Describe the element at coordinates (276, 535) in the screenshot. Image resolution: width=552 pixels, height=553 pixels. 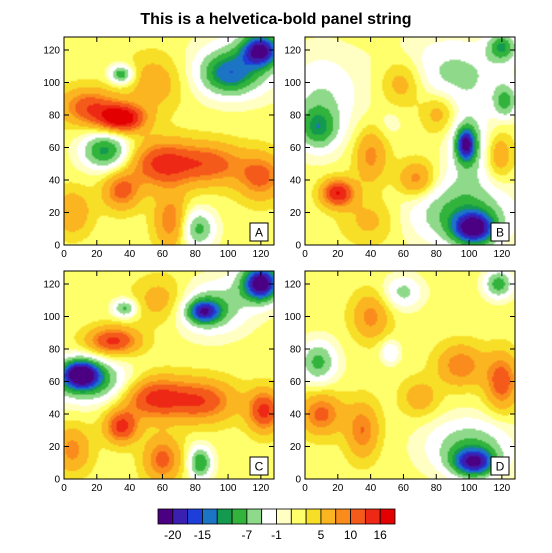
I see `colorbar-label: -1` at that location.